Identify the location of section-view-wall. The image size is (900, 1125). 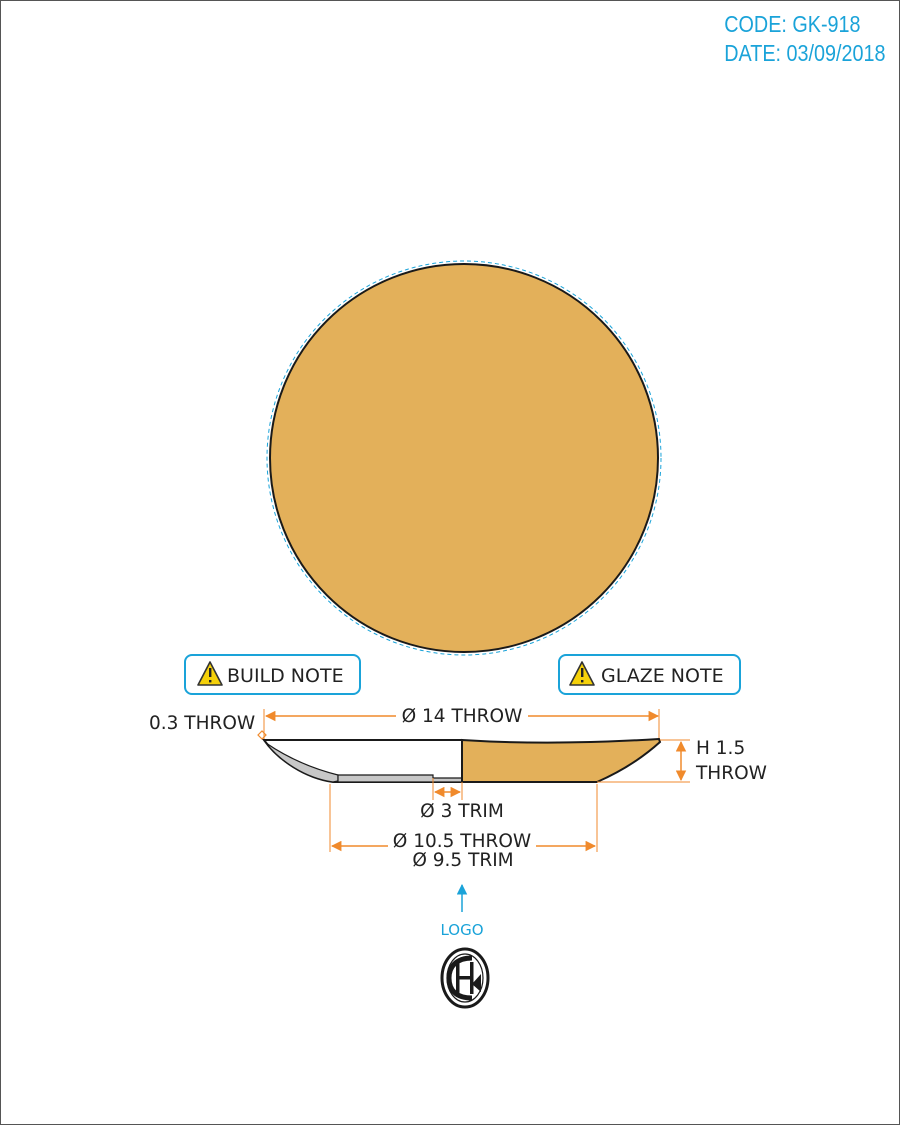
(302, 762).